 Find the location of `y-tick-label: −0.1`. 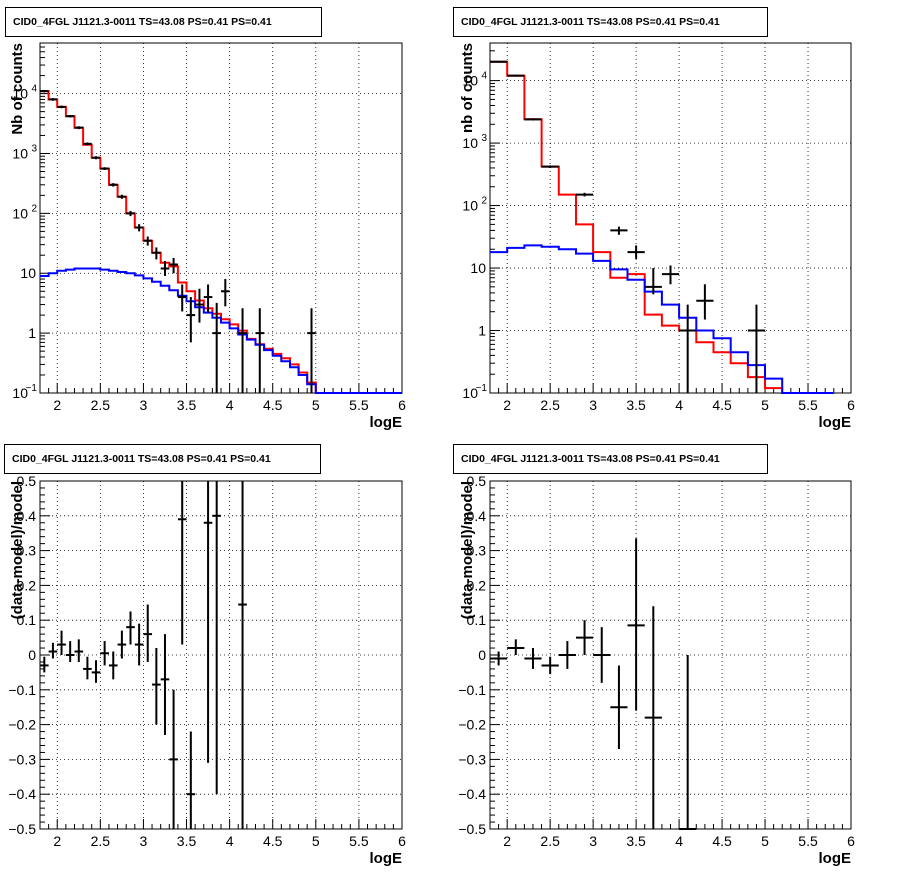

y-tick-label: −0.1 is located at coordinates (472, 690).